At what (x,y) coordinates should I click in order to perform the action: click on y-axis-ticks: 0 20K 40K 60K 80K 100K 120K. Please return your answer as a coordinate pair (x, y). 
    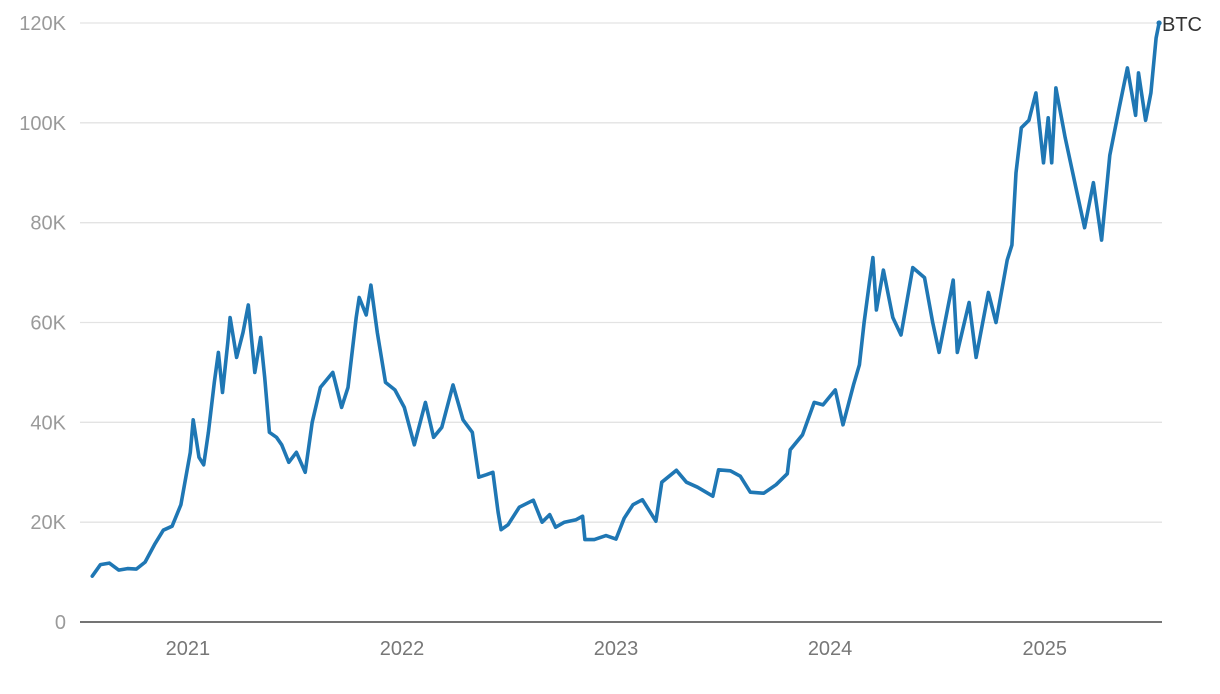
    Looking at the image, I should click on (42, 323).